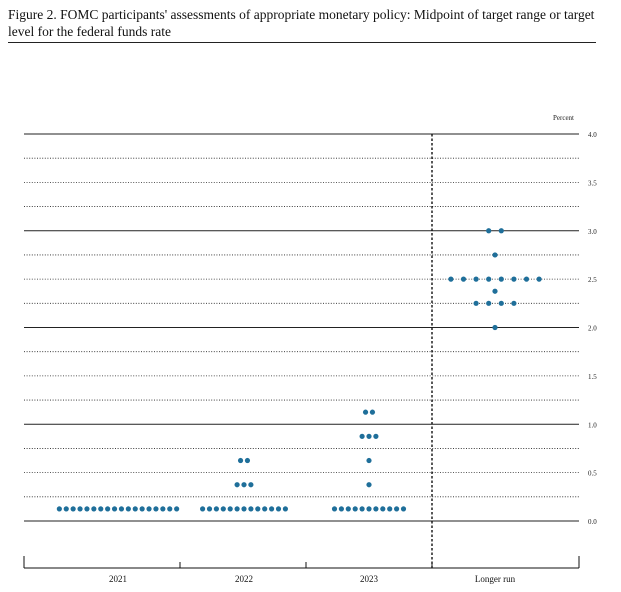 This screenshot has width=621, height=592. I want to click on y-tick-label: 1.5, so click(592, 377).